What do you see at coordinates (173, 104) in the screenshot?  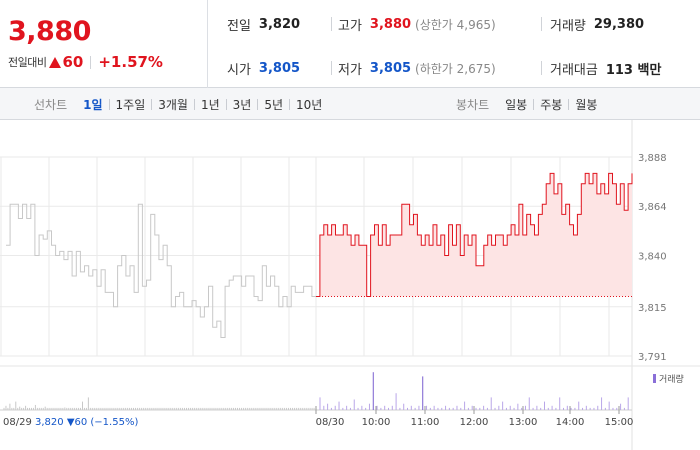 I see `tab-3m: 3개월` at bounding box center [173, 104].